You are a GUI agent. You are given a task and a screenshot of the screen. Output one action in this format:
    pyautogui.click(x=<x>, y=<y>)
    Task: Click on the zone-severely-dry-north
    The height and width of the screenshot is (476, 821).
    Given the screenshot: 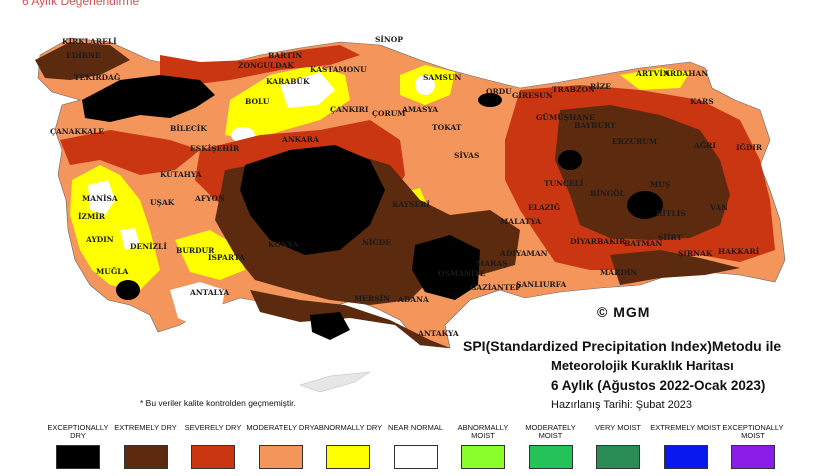 What is the action you would take?
    pyautogui.click(x=260, y=65)
    